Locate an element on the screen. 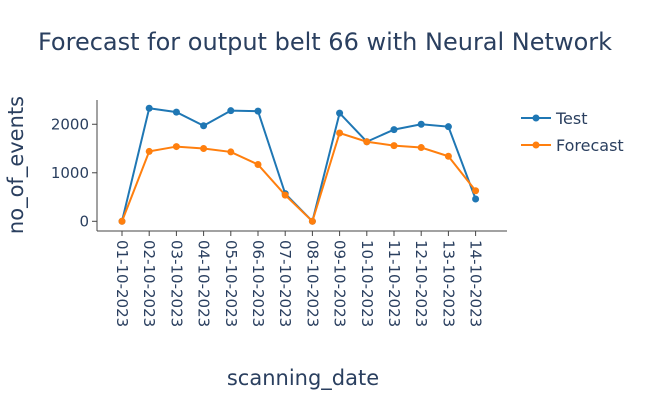 The height and width of the screenshot is (404, 650). legend-item-forecast: Forecast is located at coordinates (572, 145).